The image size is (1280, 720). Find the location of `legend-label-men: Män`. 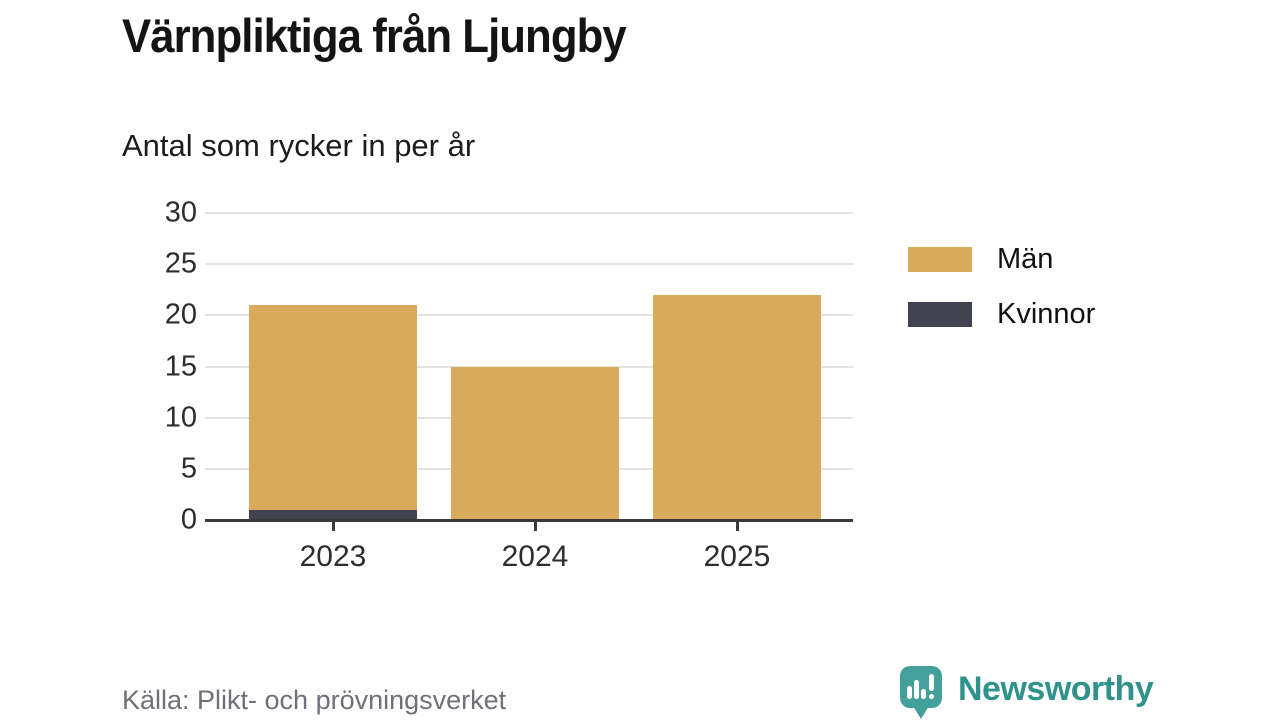

legend-label-men: Män is located at coordinates (1025, 259).